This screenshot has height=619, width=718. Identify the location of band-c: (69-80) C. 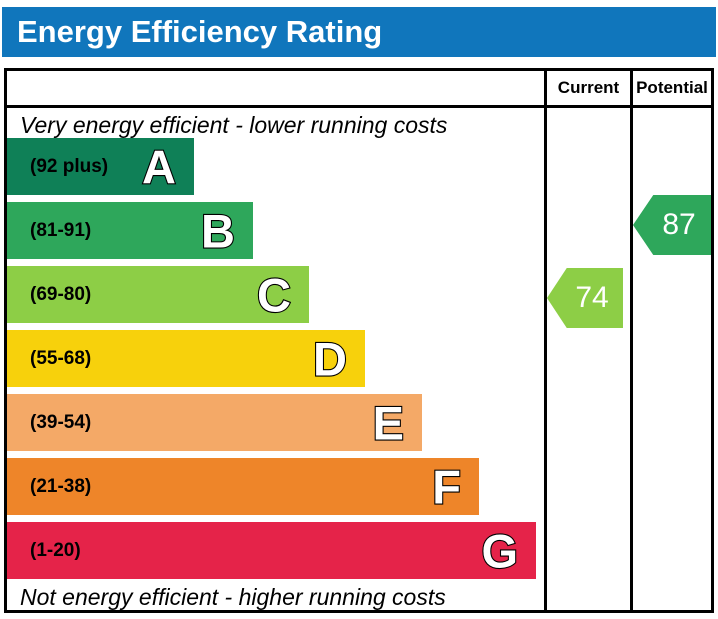
(158, 294).